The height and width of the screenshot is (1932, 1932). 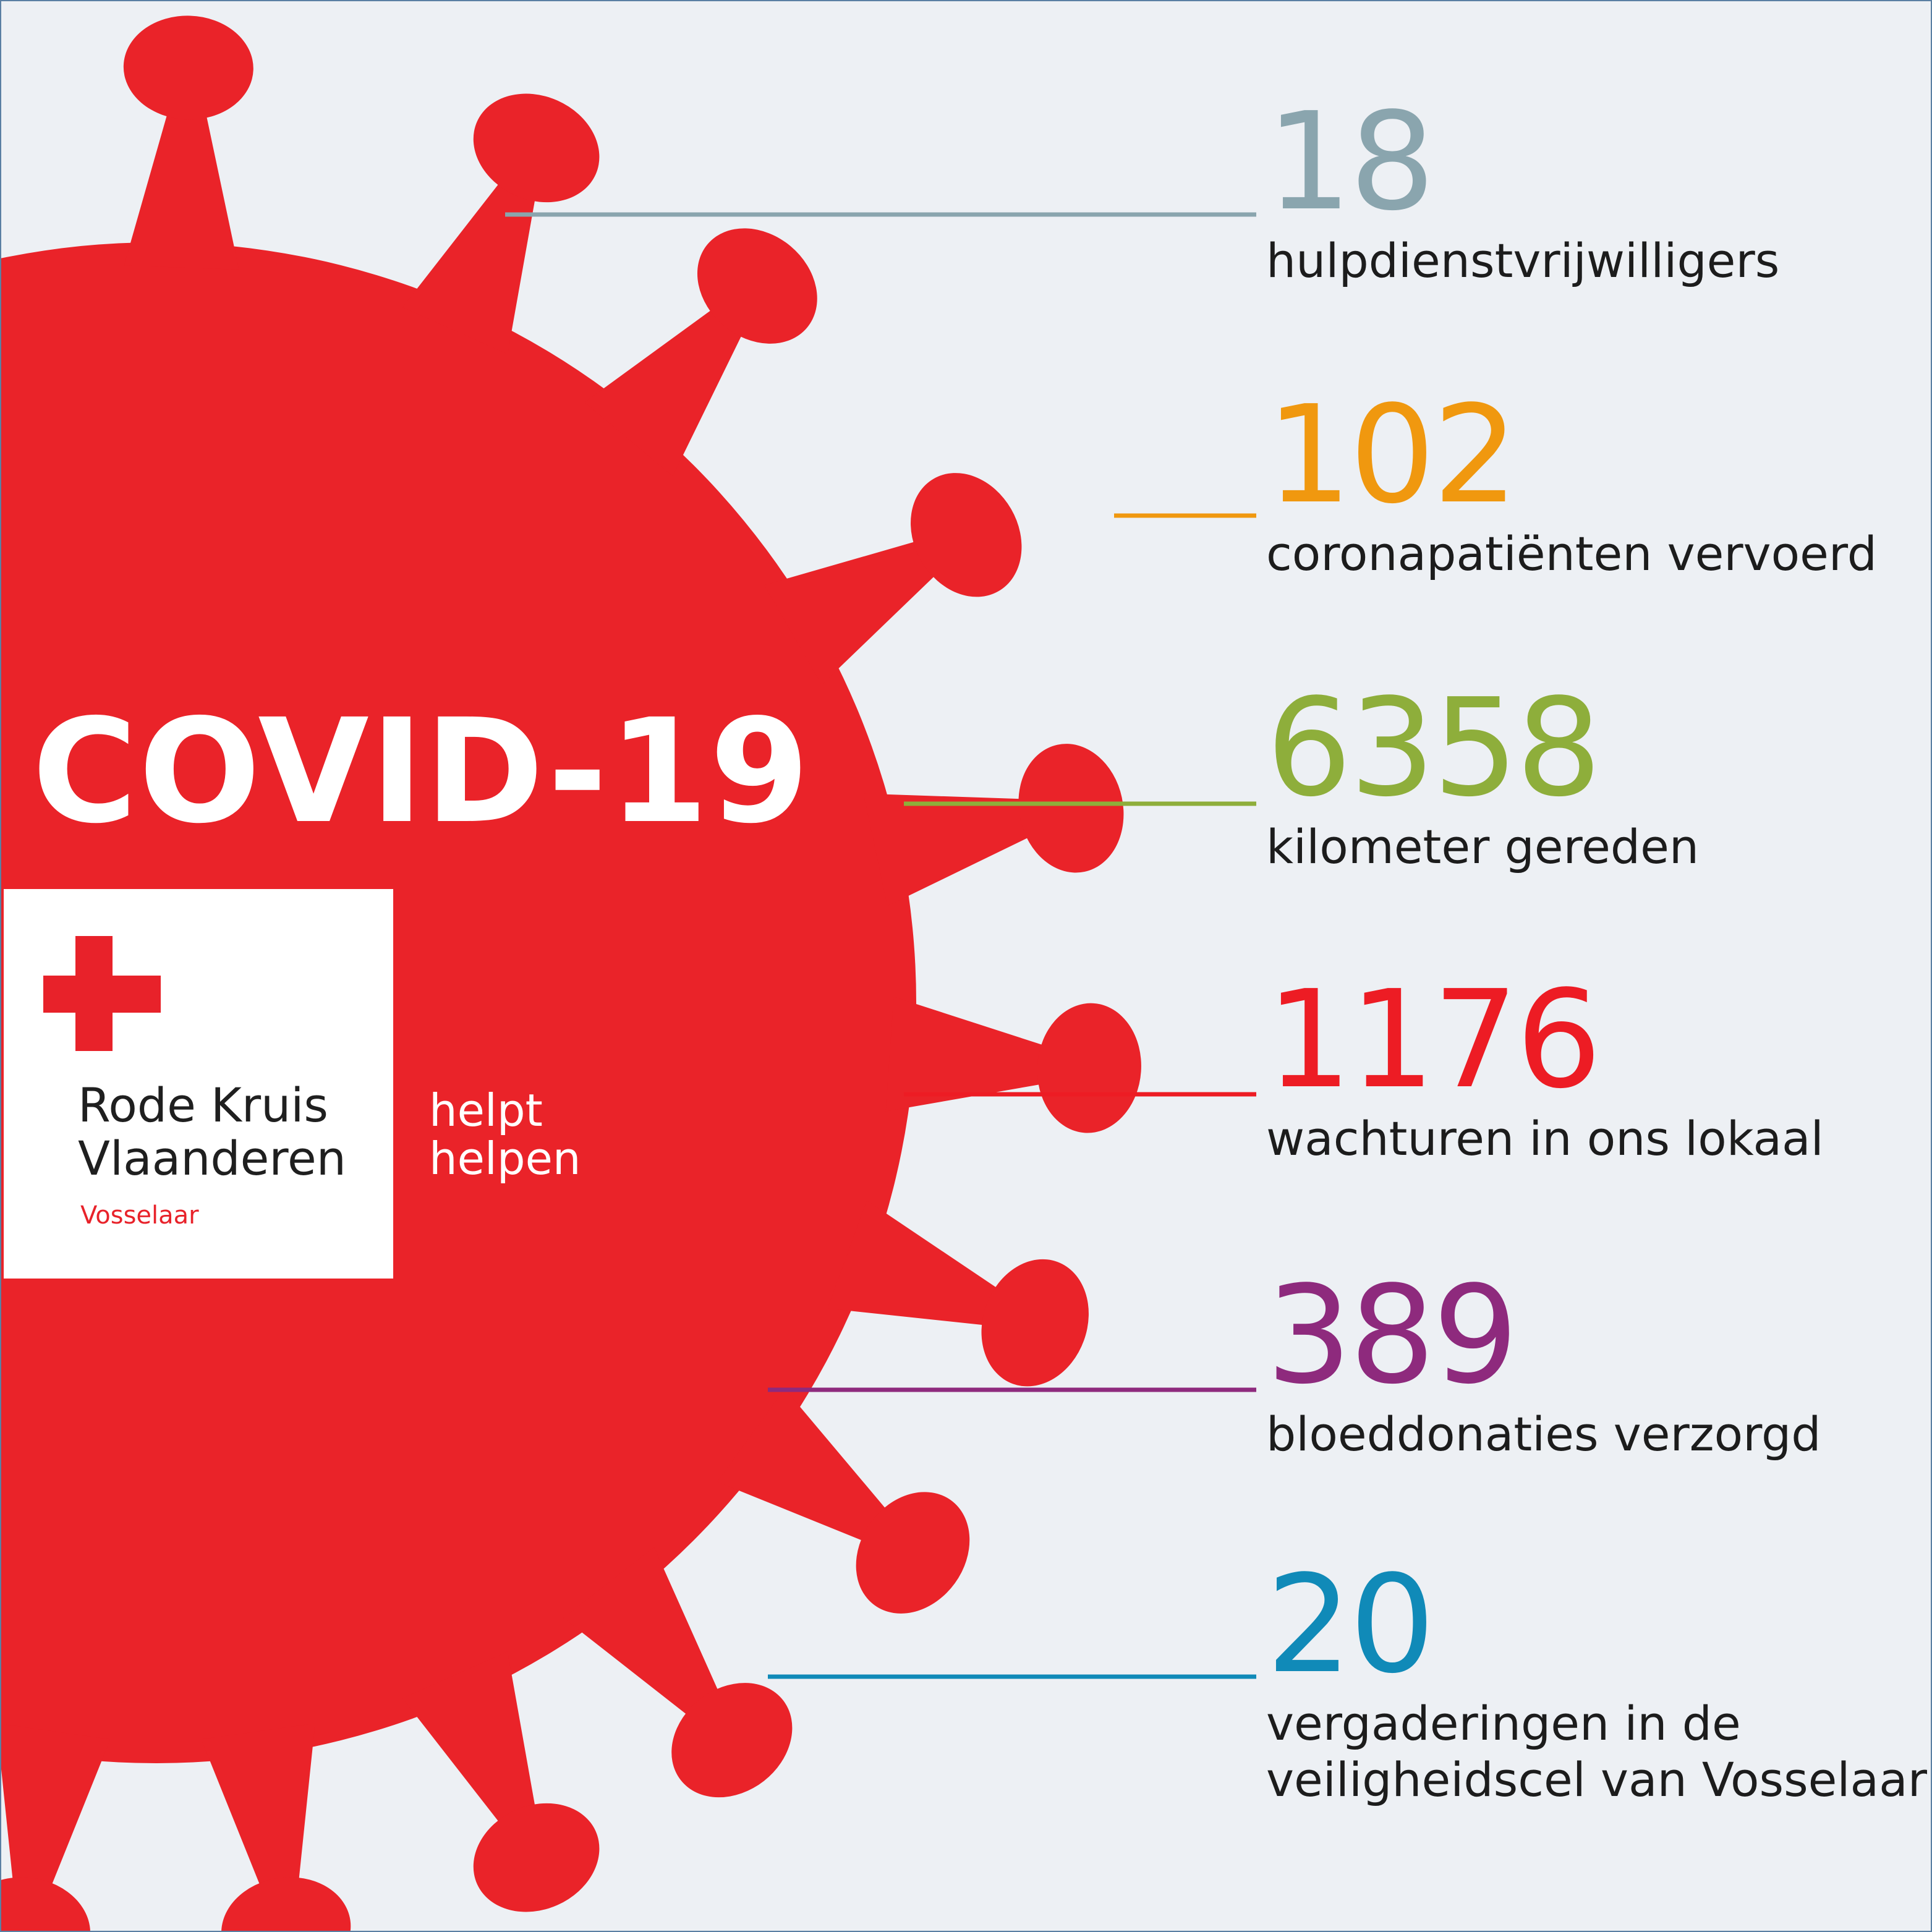 What do you see at coordinates (1392, 1336) in the screenshot?
I see `stat-value: 389` at bounding box center [1392, 1336].